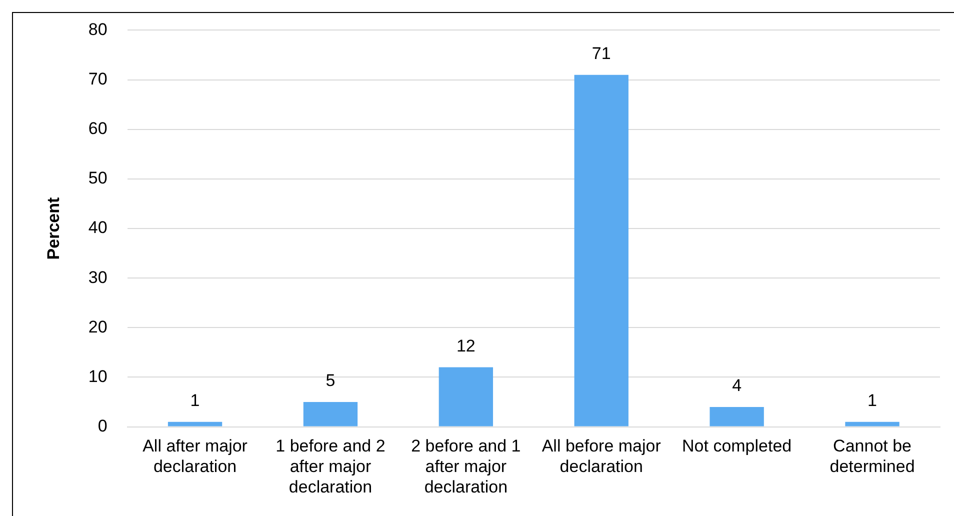 This screenshot has height=516, width=954. I want to click on x-tick-label: 1 before and 2 after major declaration, so click(331, 466).